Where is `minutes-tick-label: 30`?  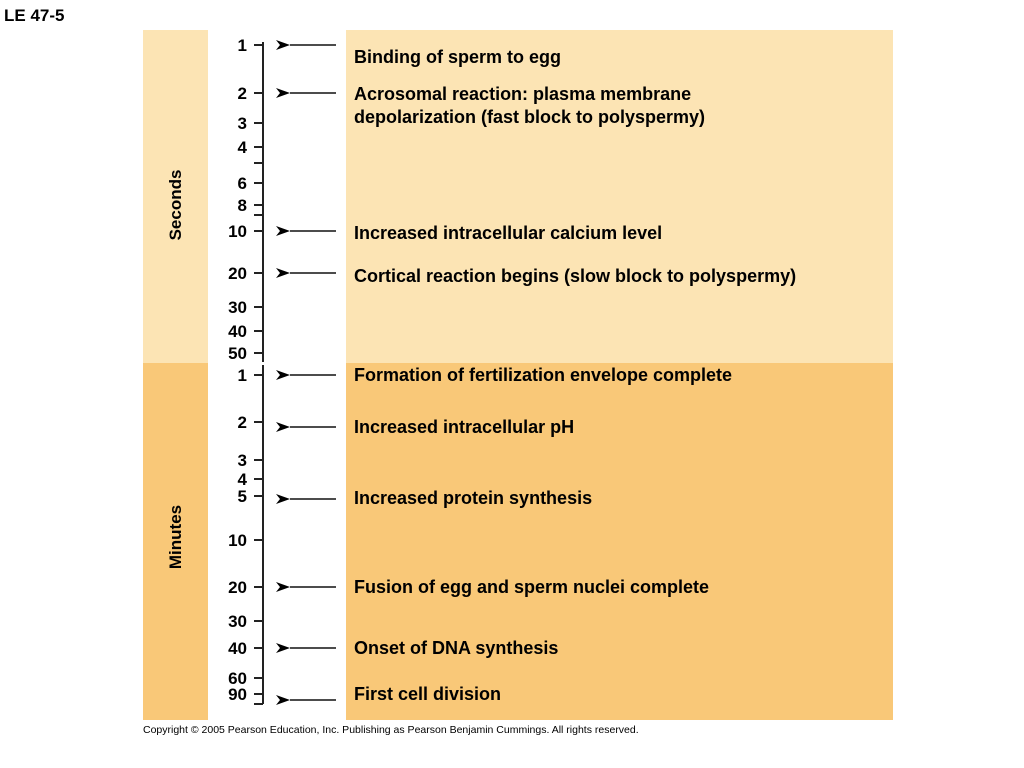
minutes-tick-label: 30 is located at coordinates (237, 621).